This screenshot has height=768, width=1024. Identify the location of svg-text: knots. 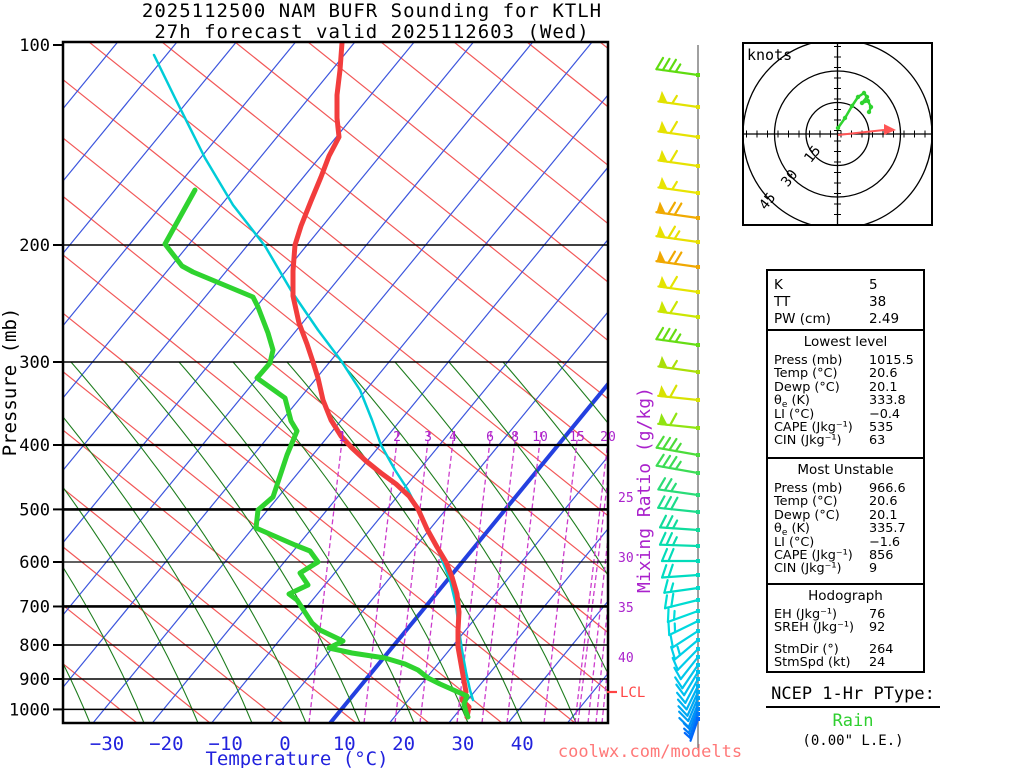
(769, 55).